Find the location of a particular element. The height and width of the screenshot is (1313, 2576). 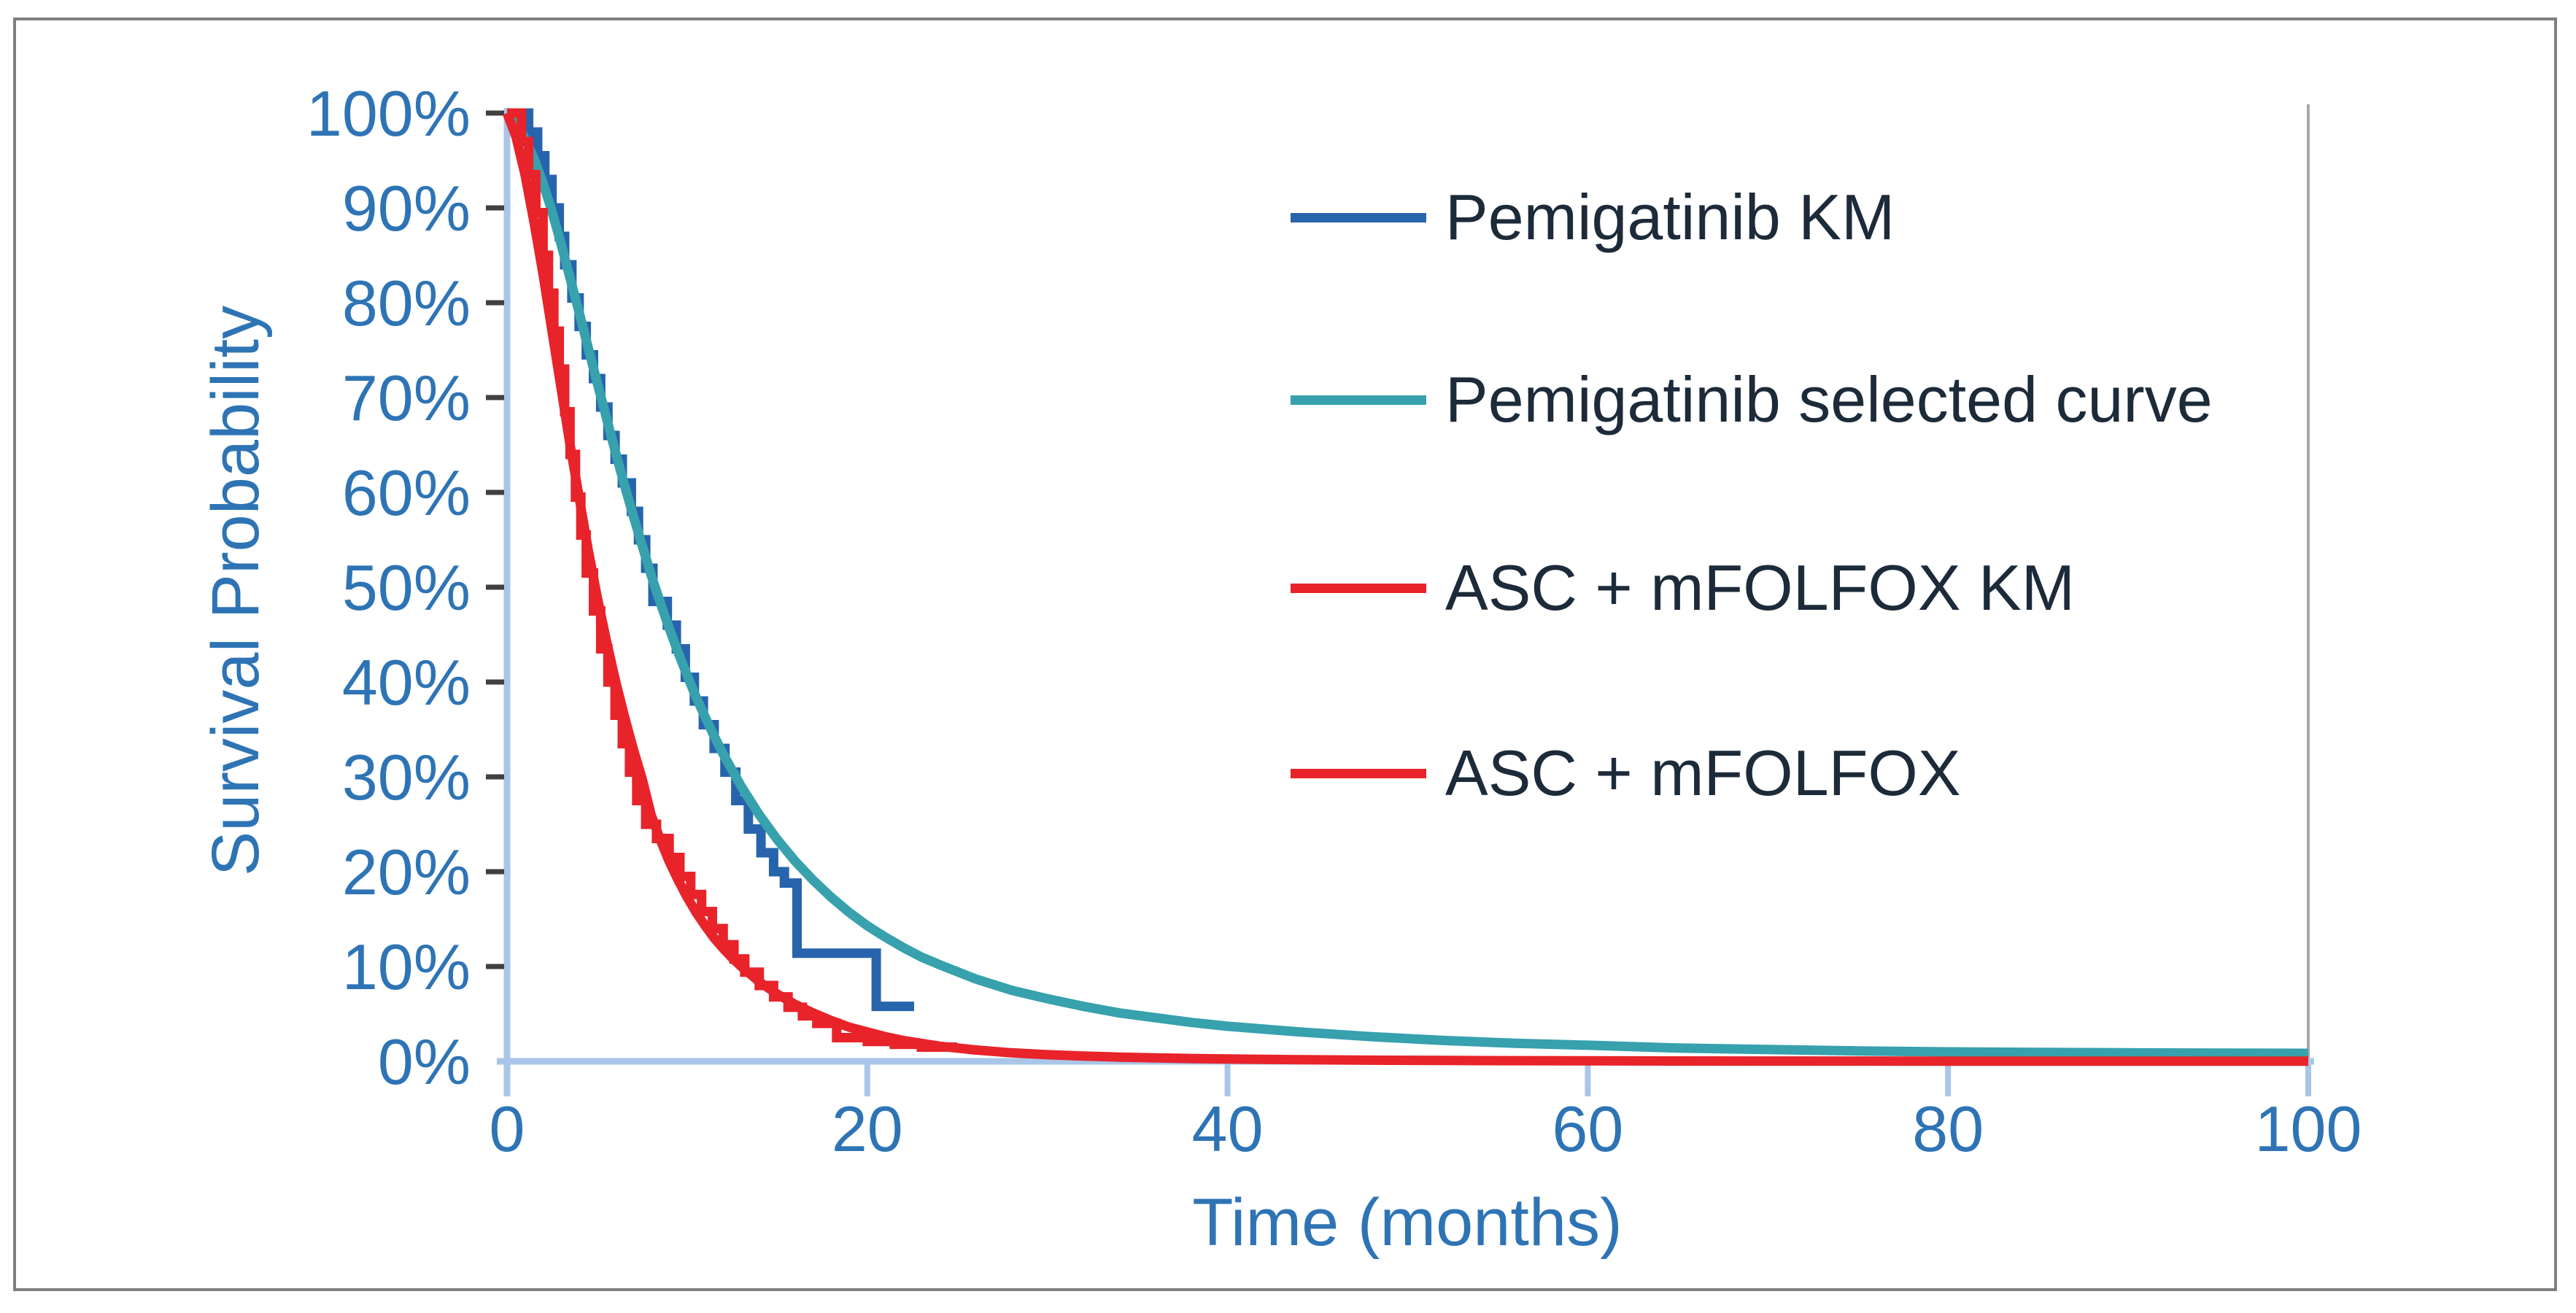

y-tick-label: 100% is located at coordinates (388, 113).